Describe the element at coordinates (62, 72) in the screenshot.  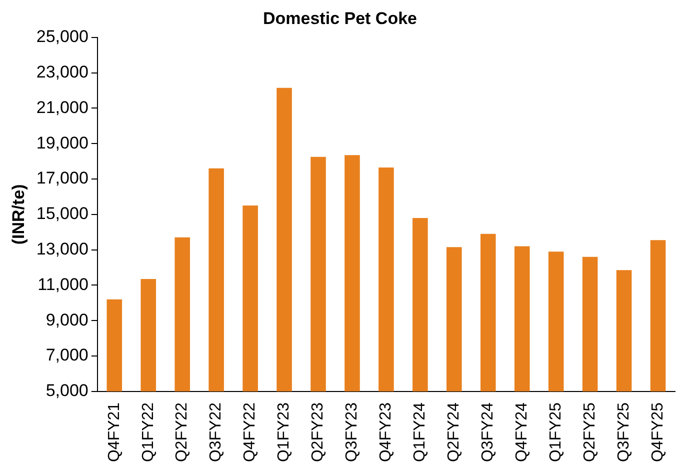
I see `y-tick-label: 23,000` at that location.